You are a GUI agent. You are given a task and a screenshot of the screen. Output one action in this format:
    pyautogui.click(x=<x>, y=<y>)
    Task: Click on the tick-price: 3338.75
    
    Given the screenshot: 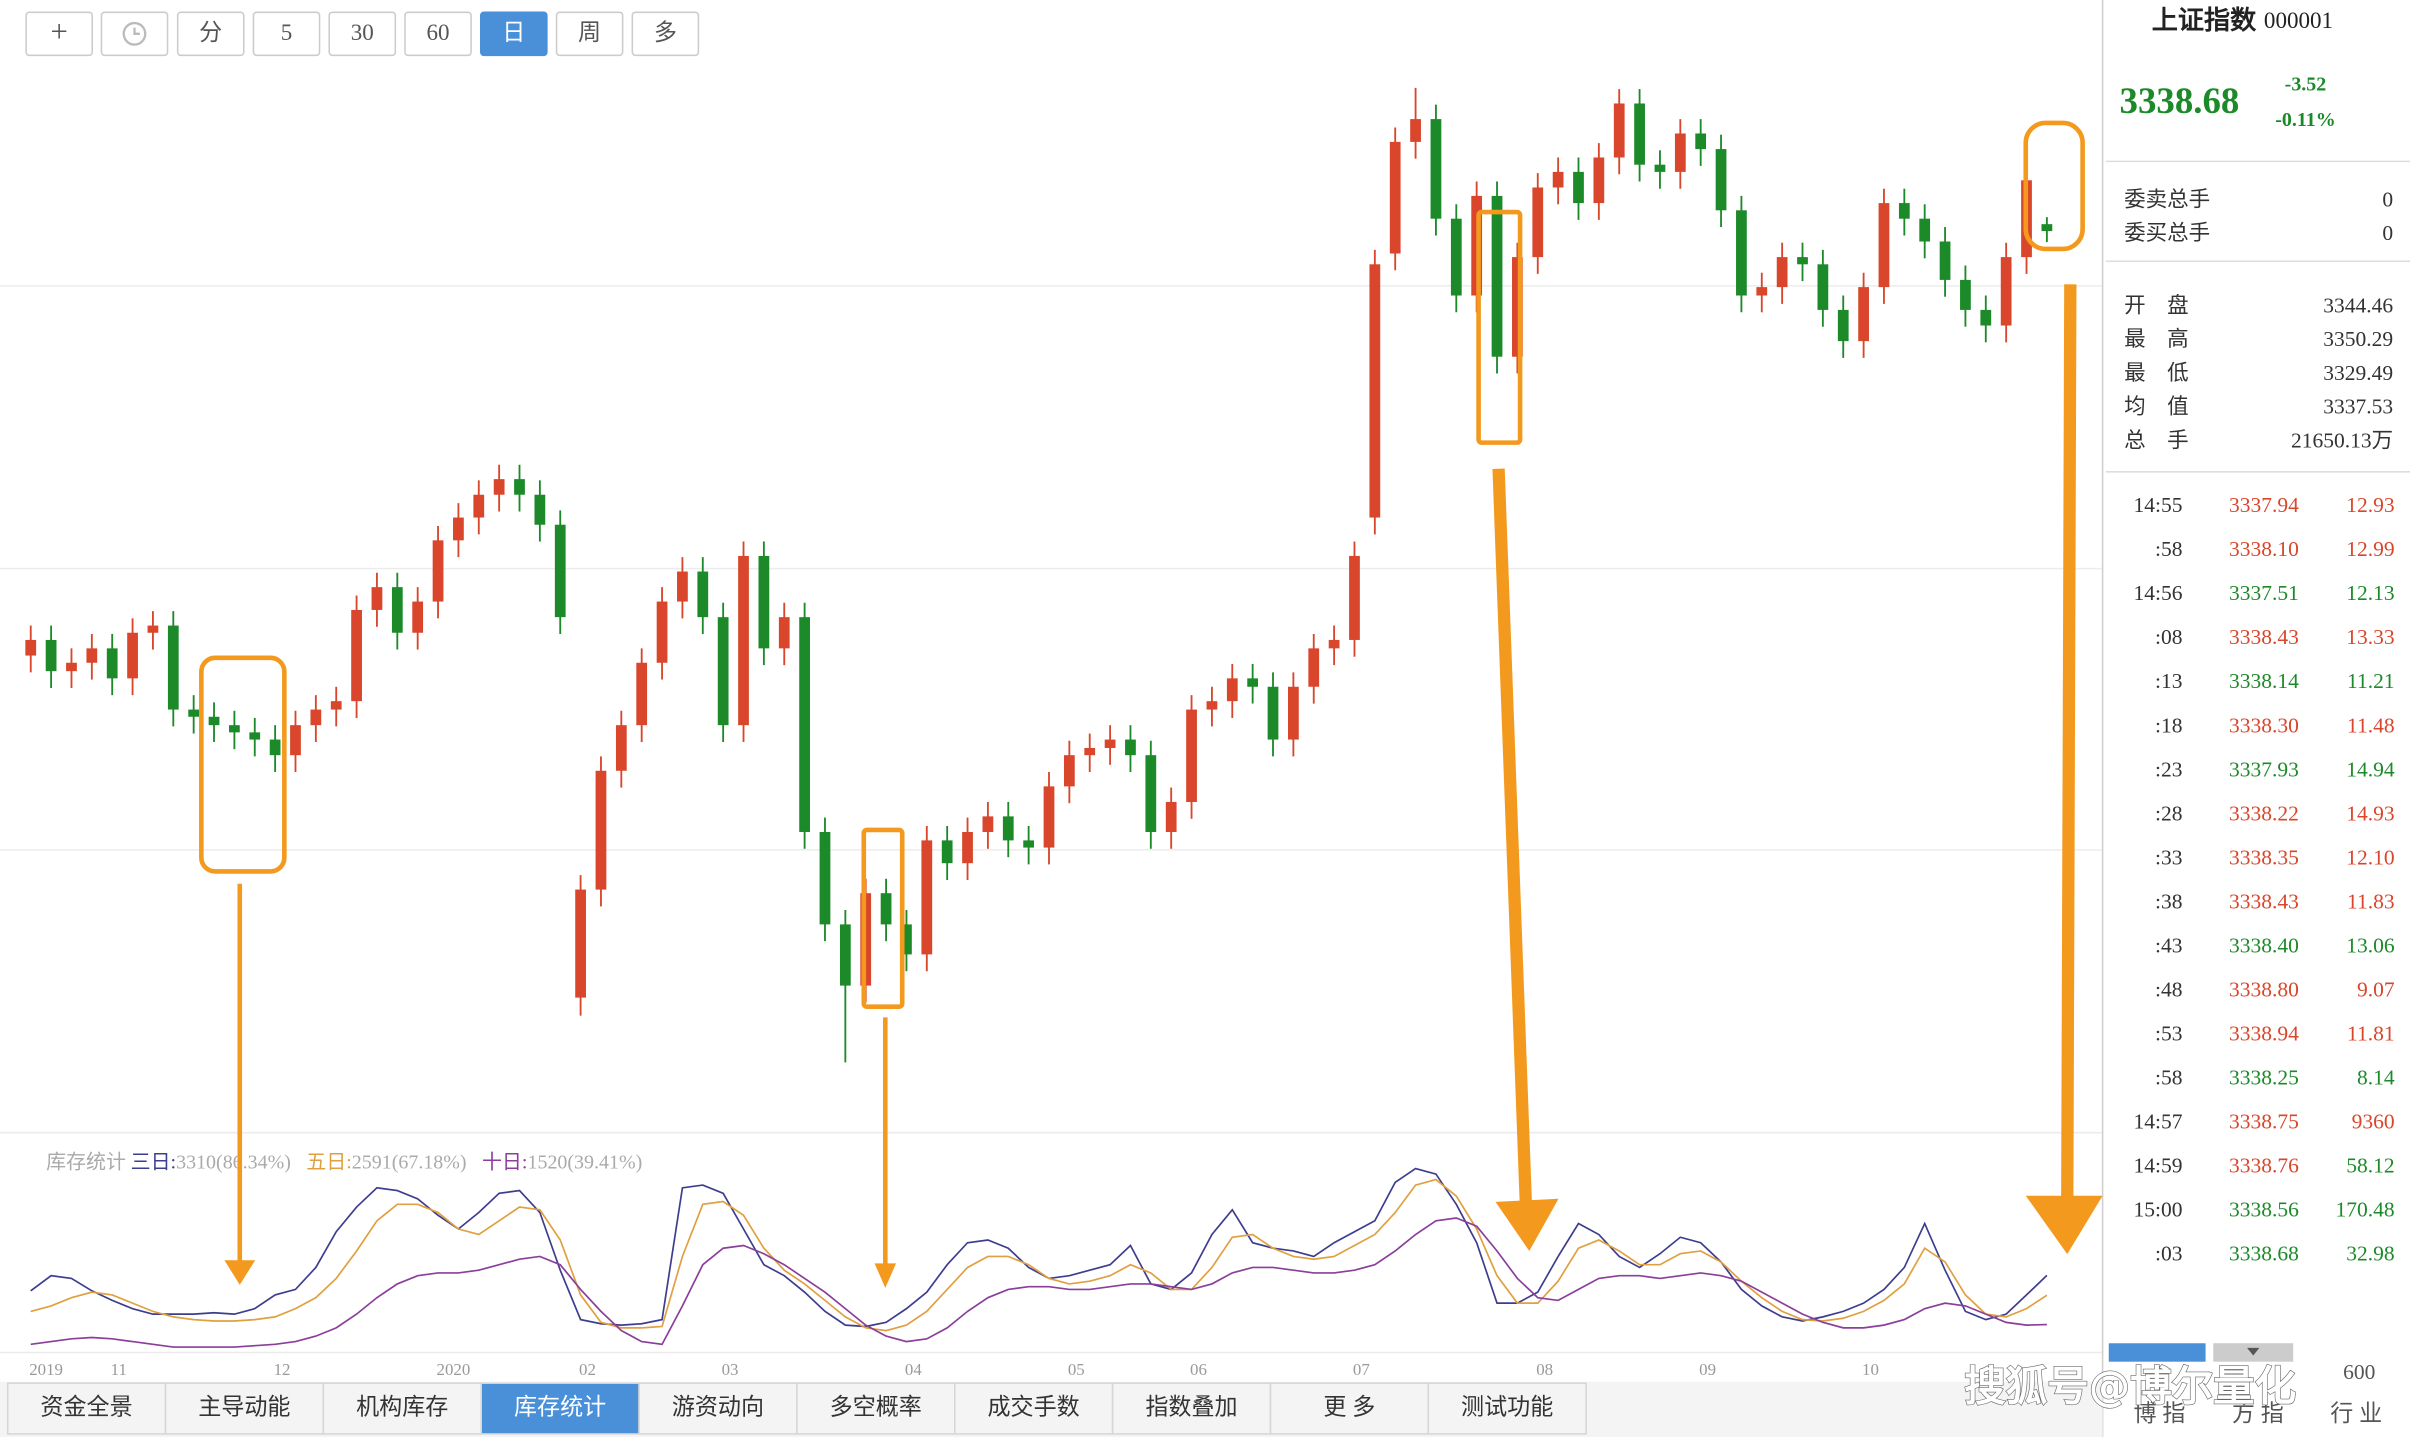 What is the action you would take?
    pyautogui.click(x=2264, y=1122)
    